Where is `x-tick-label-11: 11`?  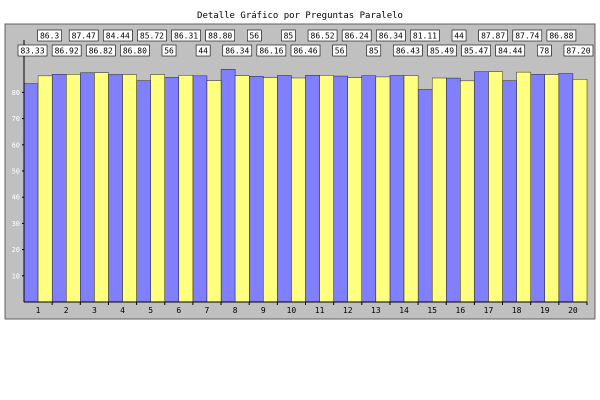 x-tick-label-11: 11 is located at coordinates (320, 310).